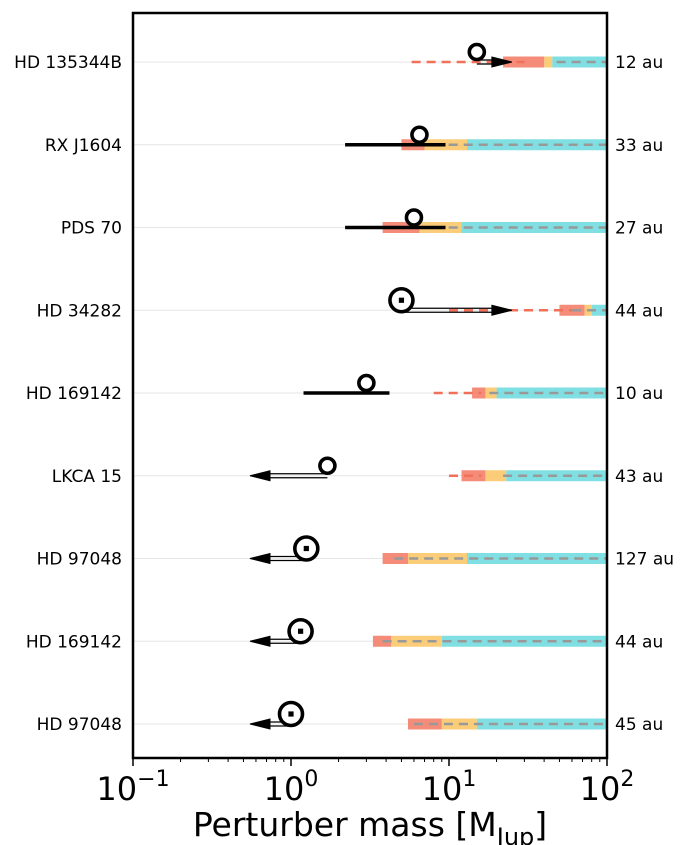 The height and width of the screenshot is (845, 684). I want to click on separation-label: 12 au, so click(639, 63).